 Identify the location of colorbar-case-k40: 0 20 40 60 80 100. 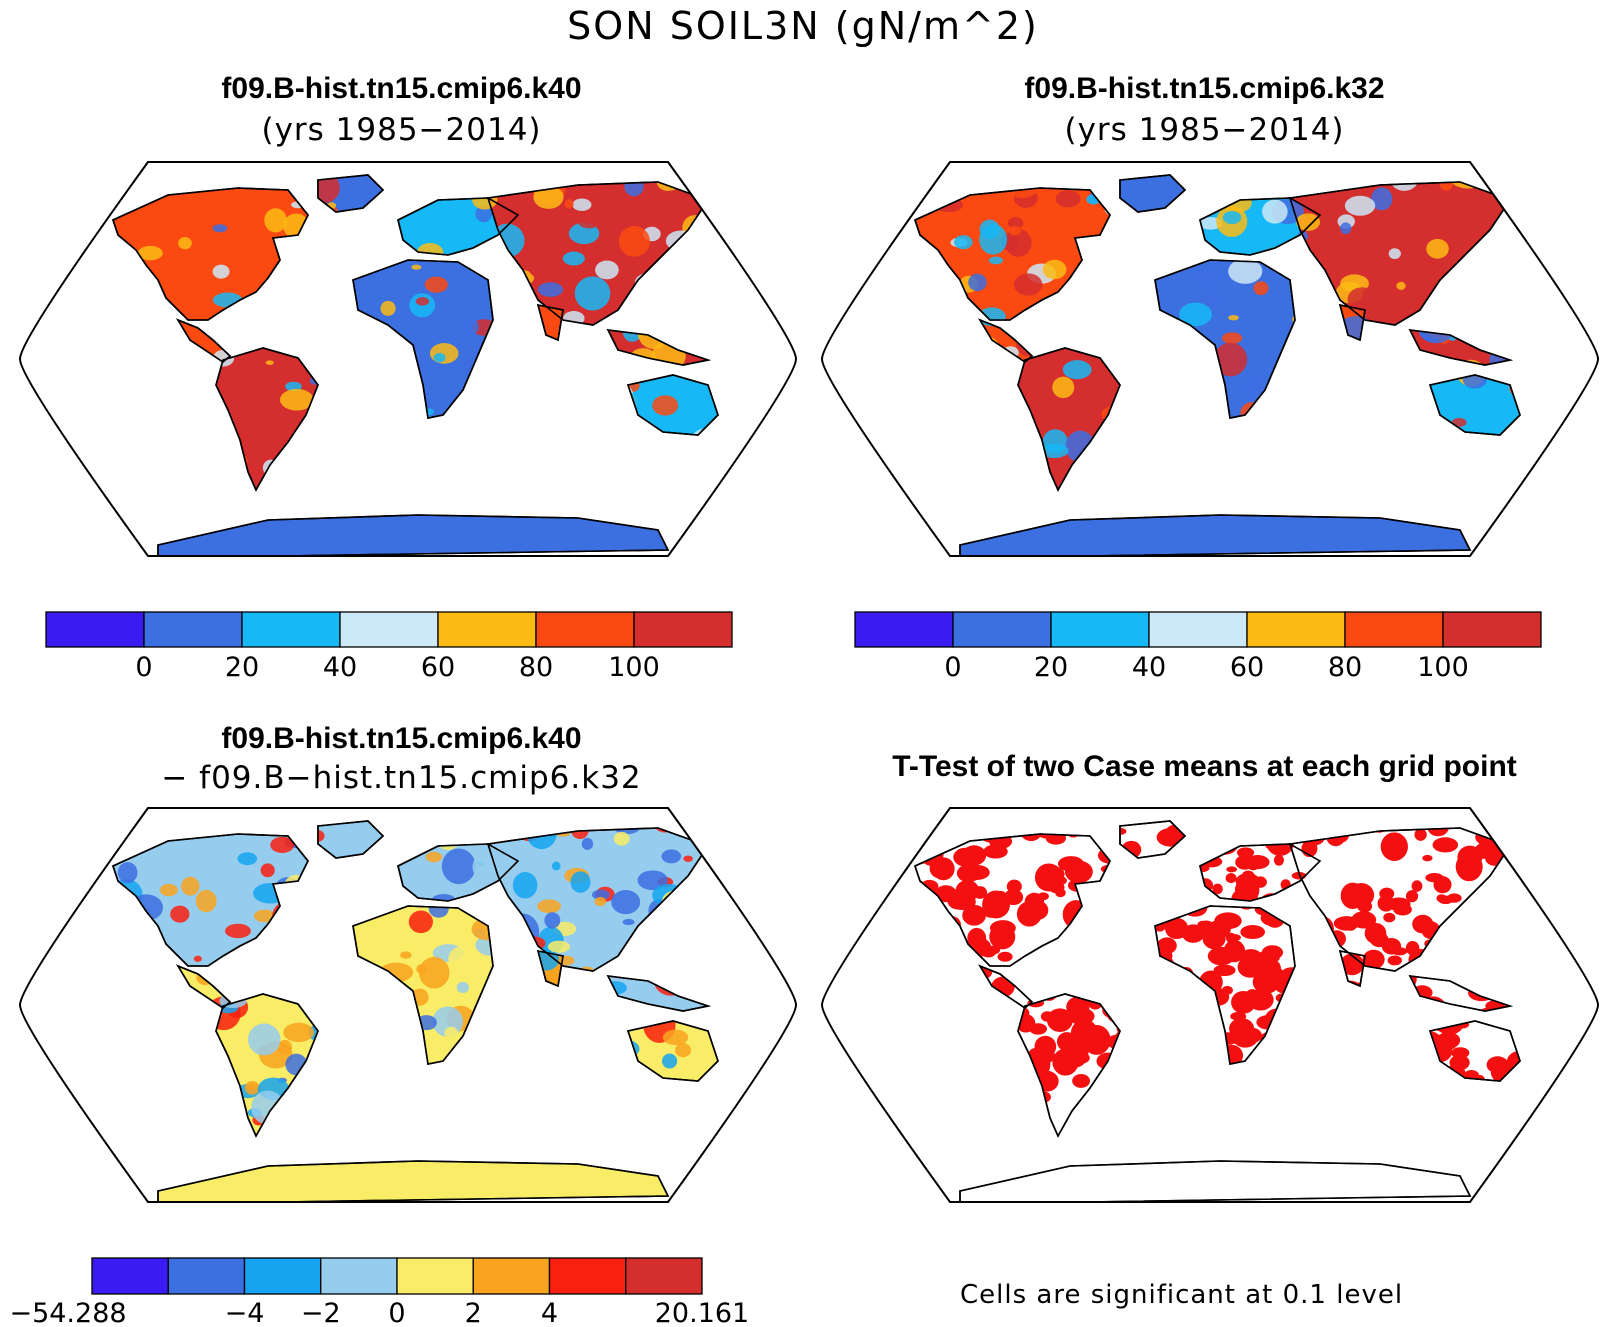
(389, 647).